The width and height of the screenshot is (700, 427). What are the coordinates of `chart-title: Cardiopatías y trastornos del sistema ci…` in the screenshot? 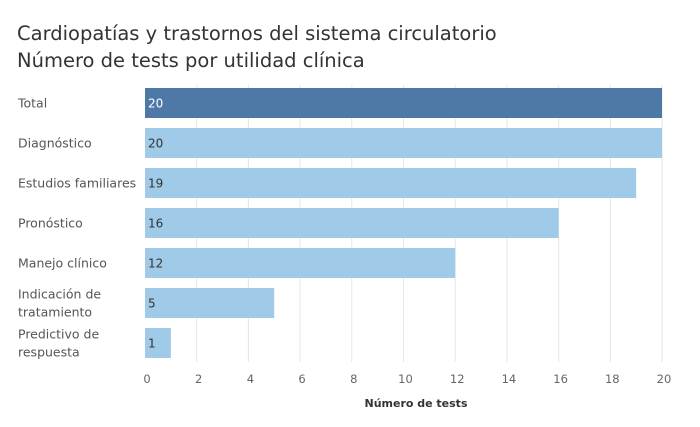 It's located at (257, 33).